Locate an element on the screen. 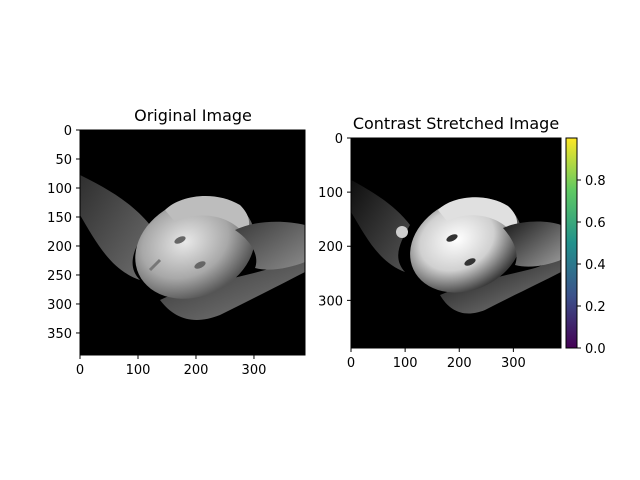  y-tick-label: 250 is located at coordinates (59, 276).